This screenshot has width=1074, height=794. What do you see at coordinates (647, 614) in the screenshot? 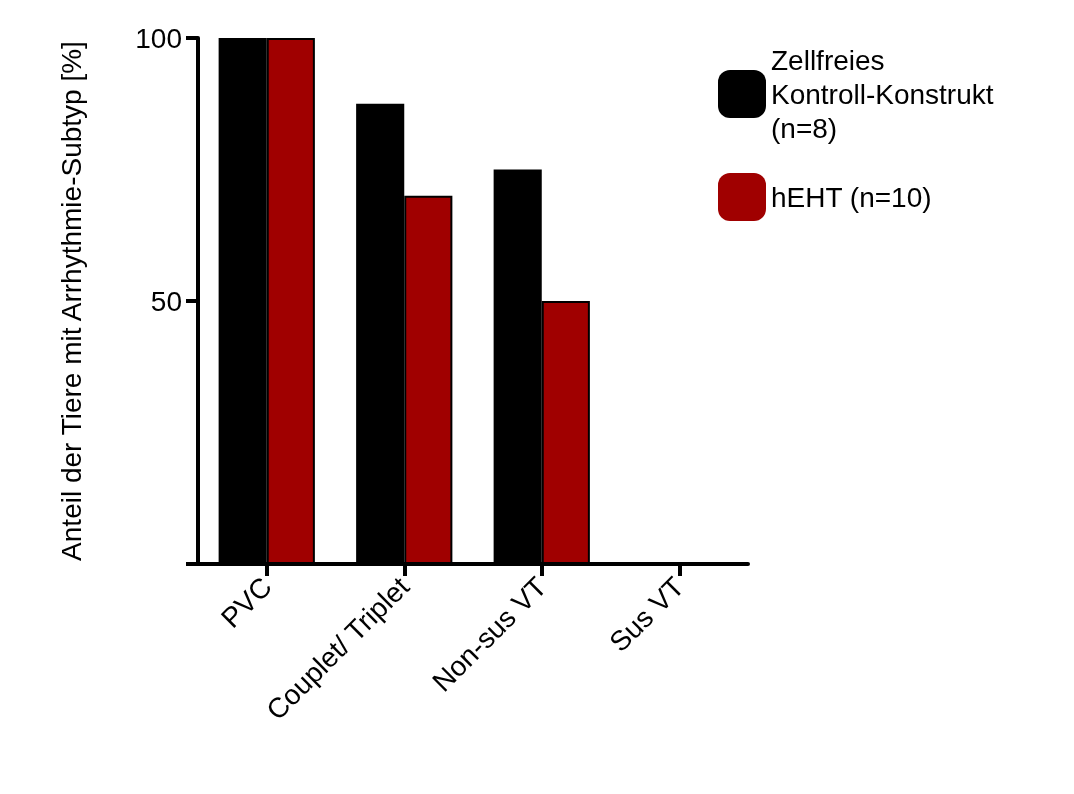
I see `x-tick-label: Sus VT` at bounding box center [647, 614].